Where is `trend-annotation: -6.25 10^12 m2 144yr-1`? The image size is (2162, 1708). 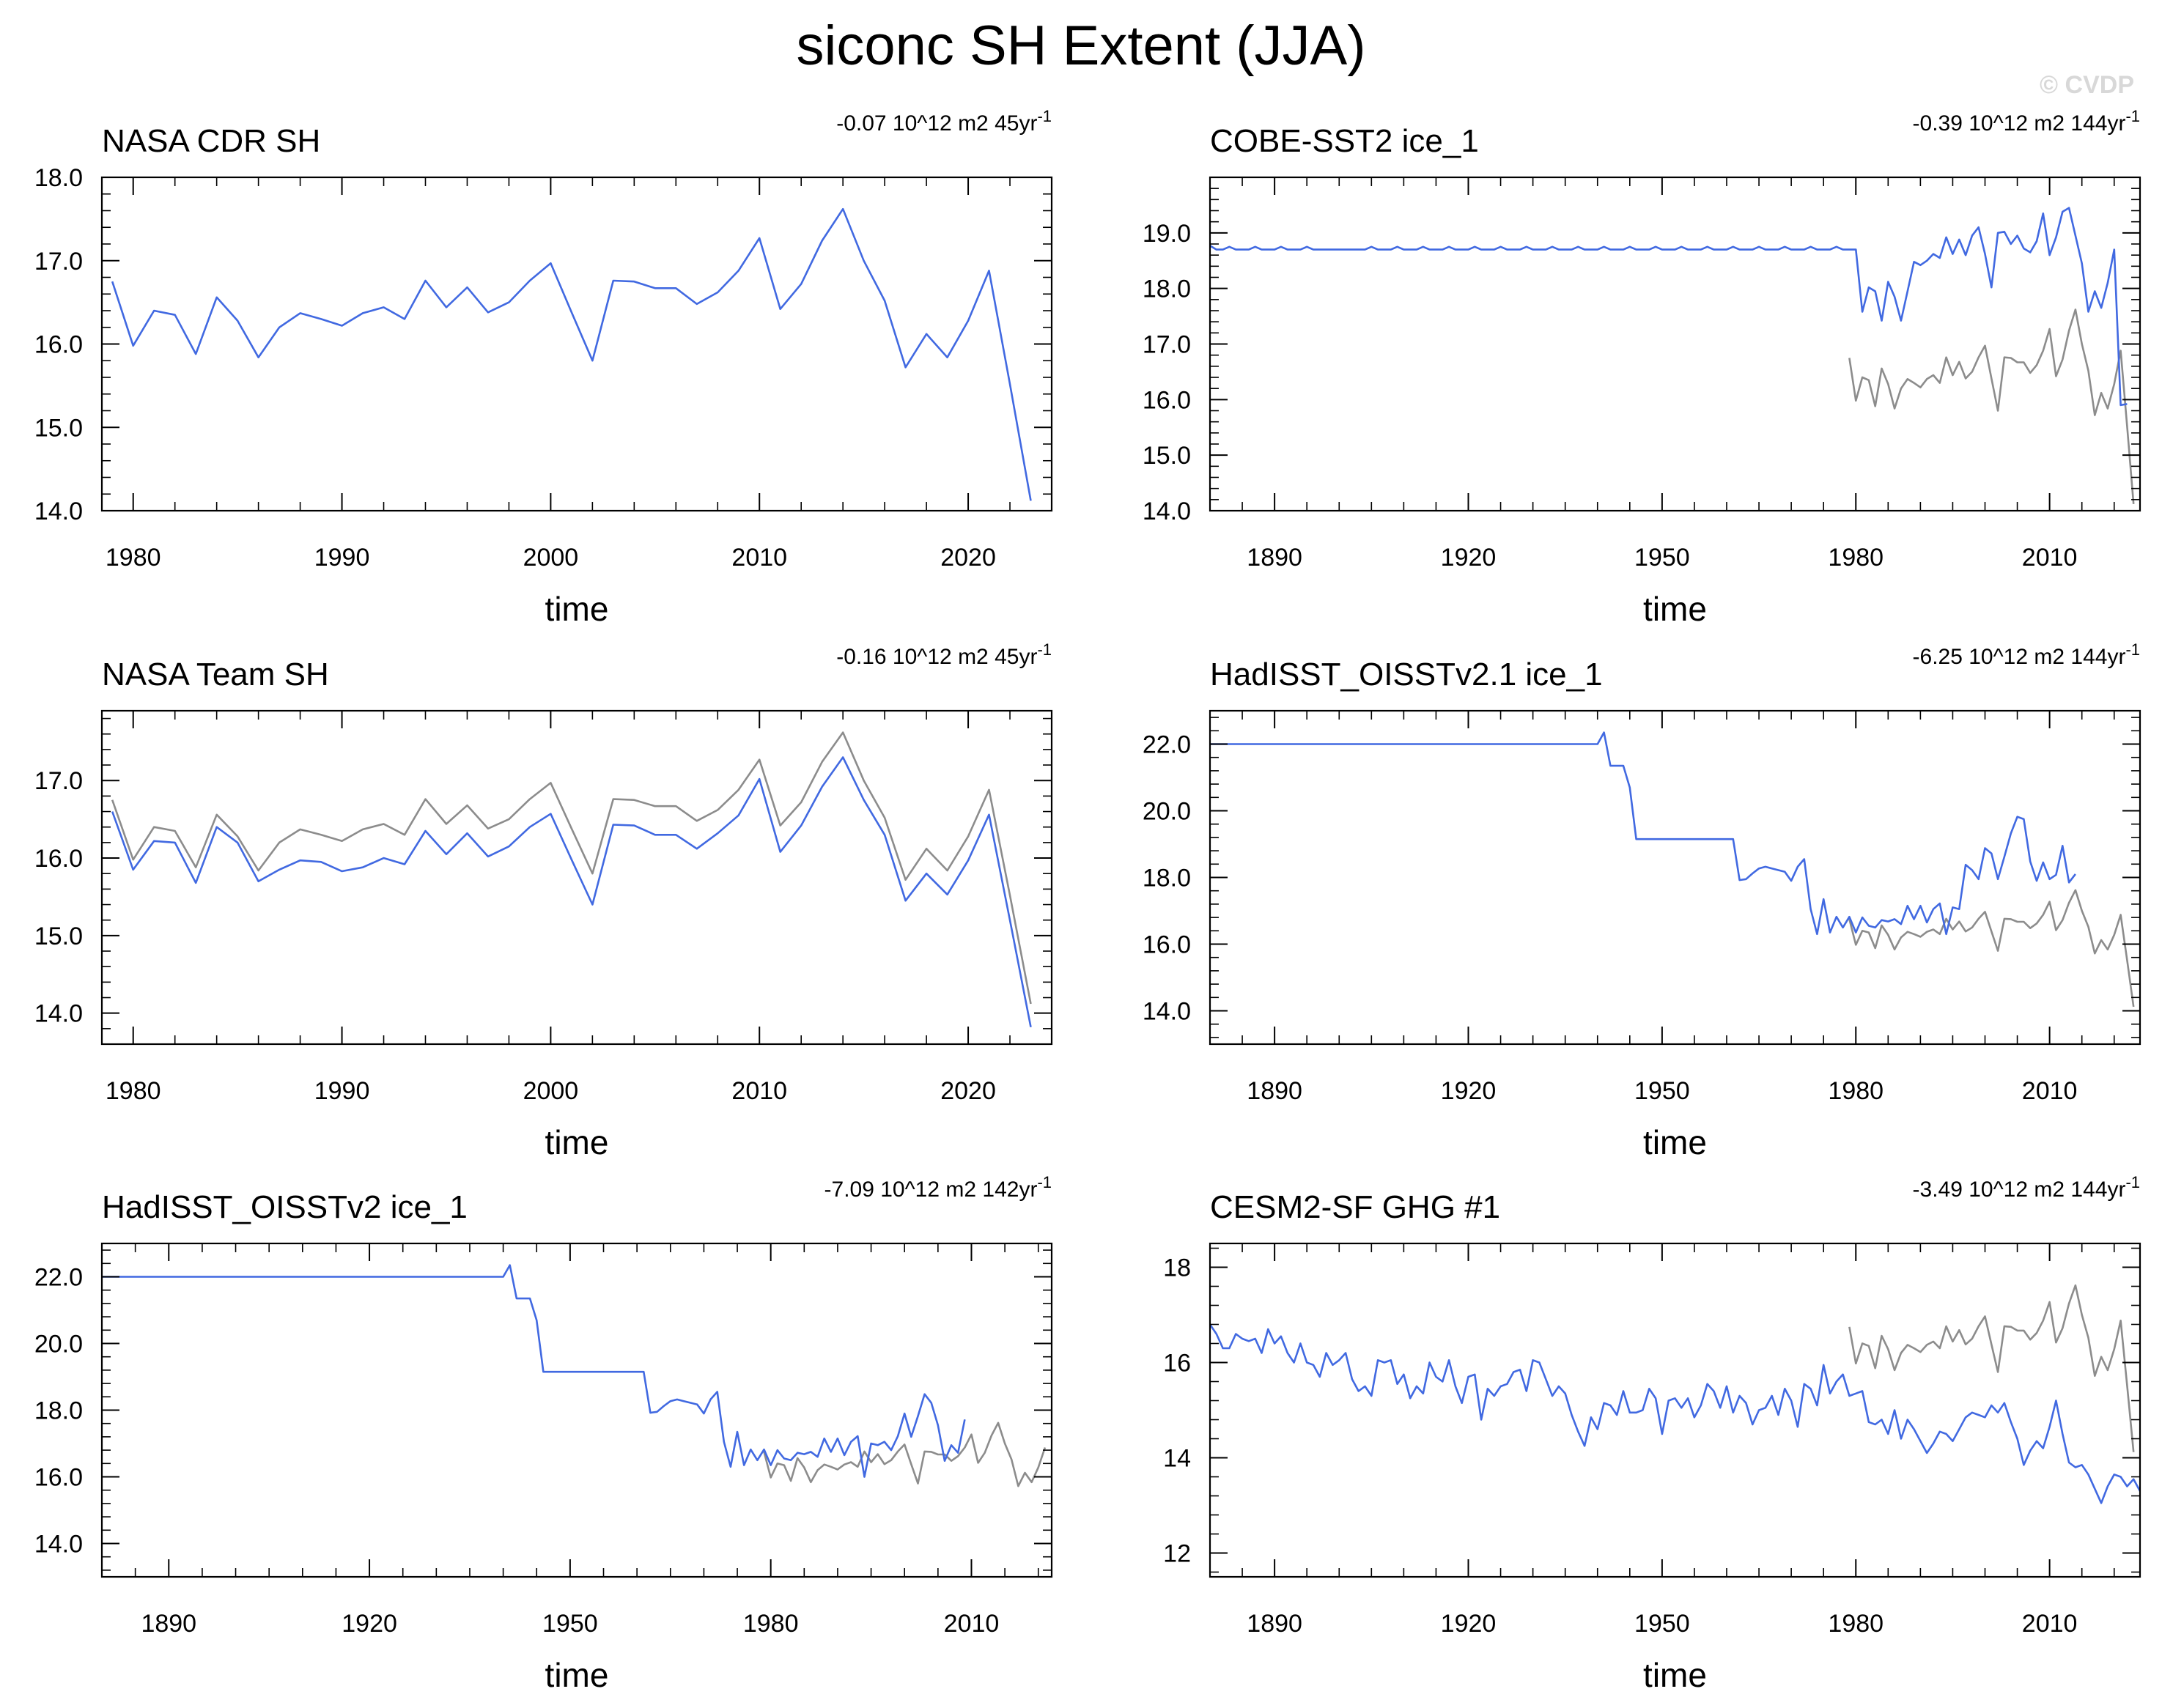 trend-annotation: -6.25 10^12 m2 144yr-1 is located at coordinates (2026, 654).